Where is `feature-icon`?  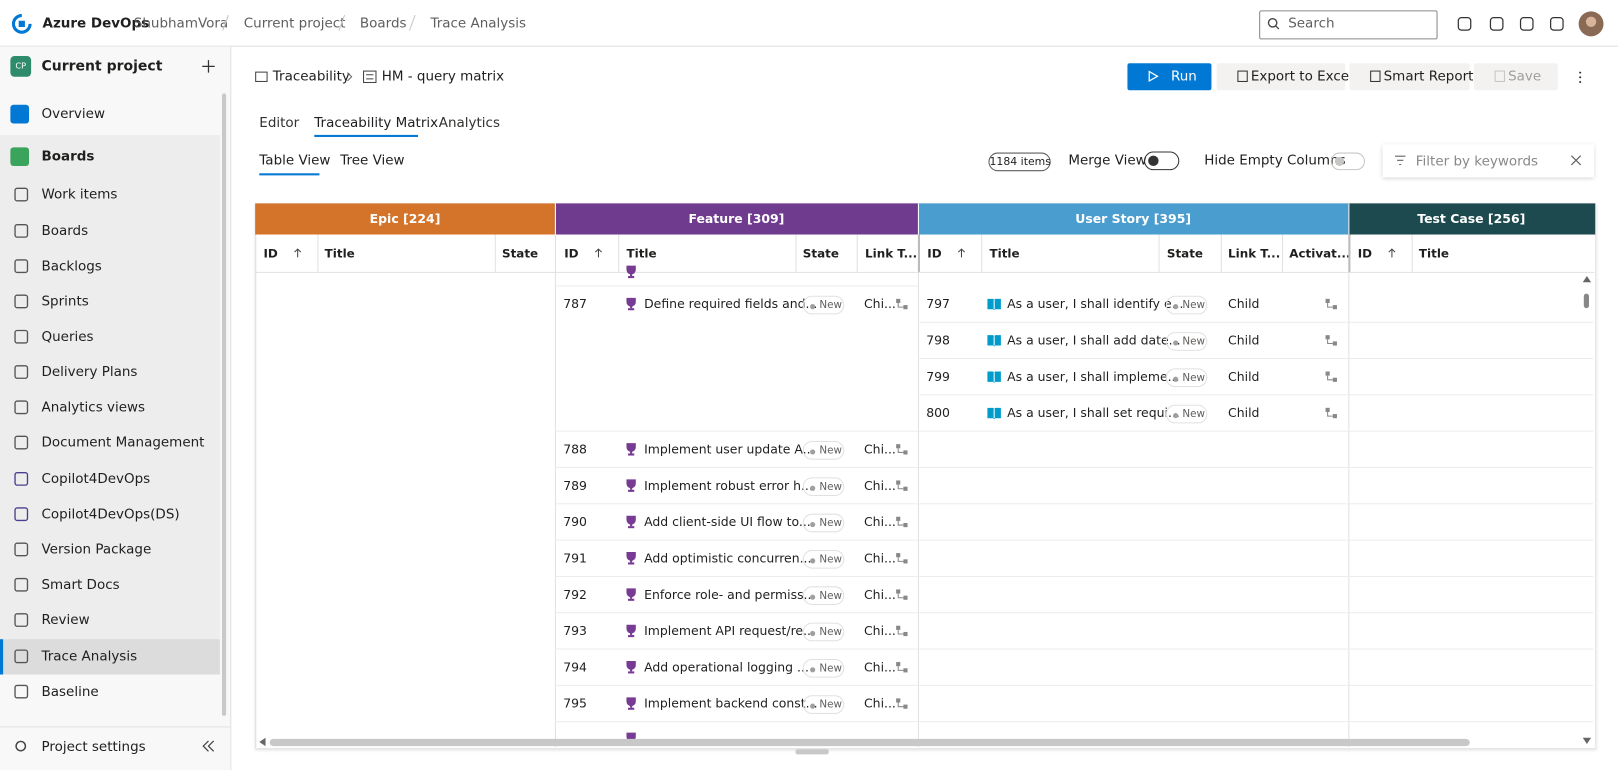 feature-icon is located at coordinates (631, 557).